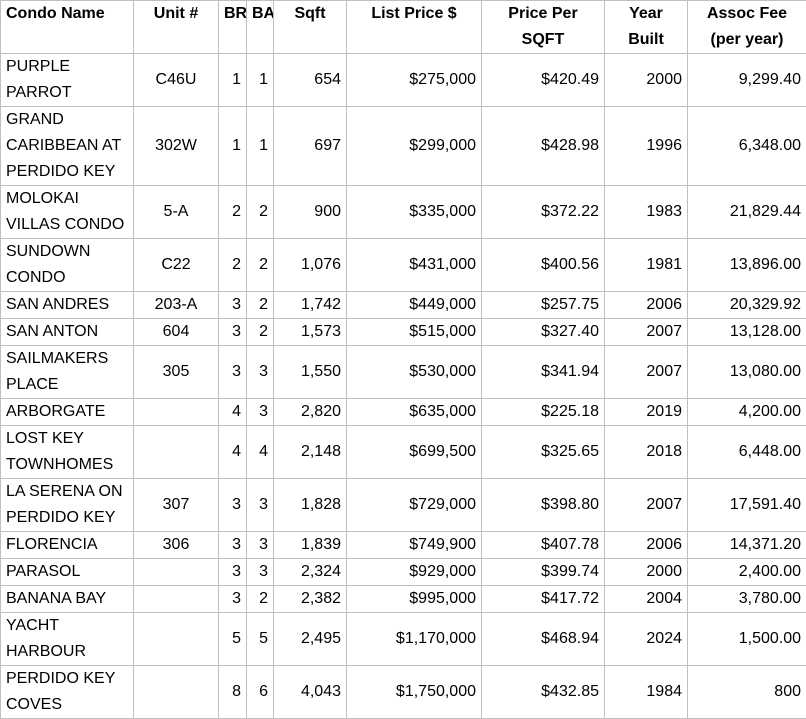  What do you see at coordinates (543, 332) in the screenshot?
I see `cell-price-per-sqft: $327.40` at bounding box center [543, 332].